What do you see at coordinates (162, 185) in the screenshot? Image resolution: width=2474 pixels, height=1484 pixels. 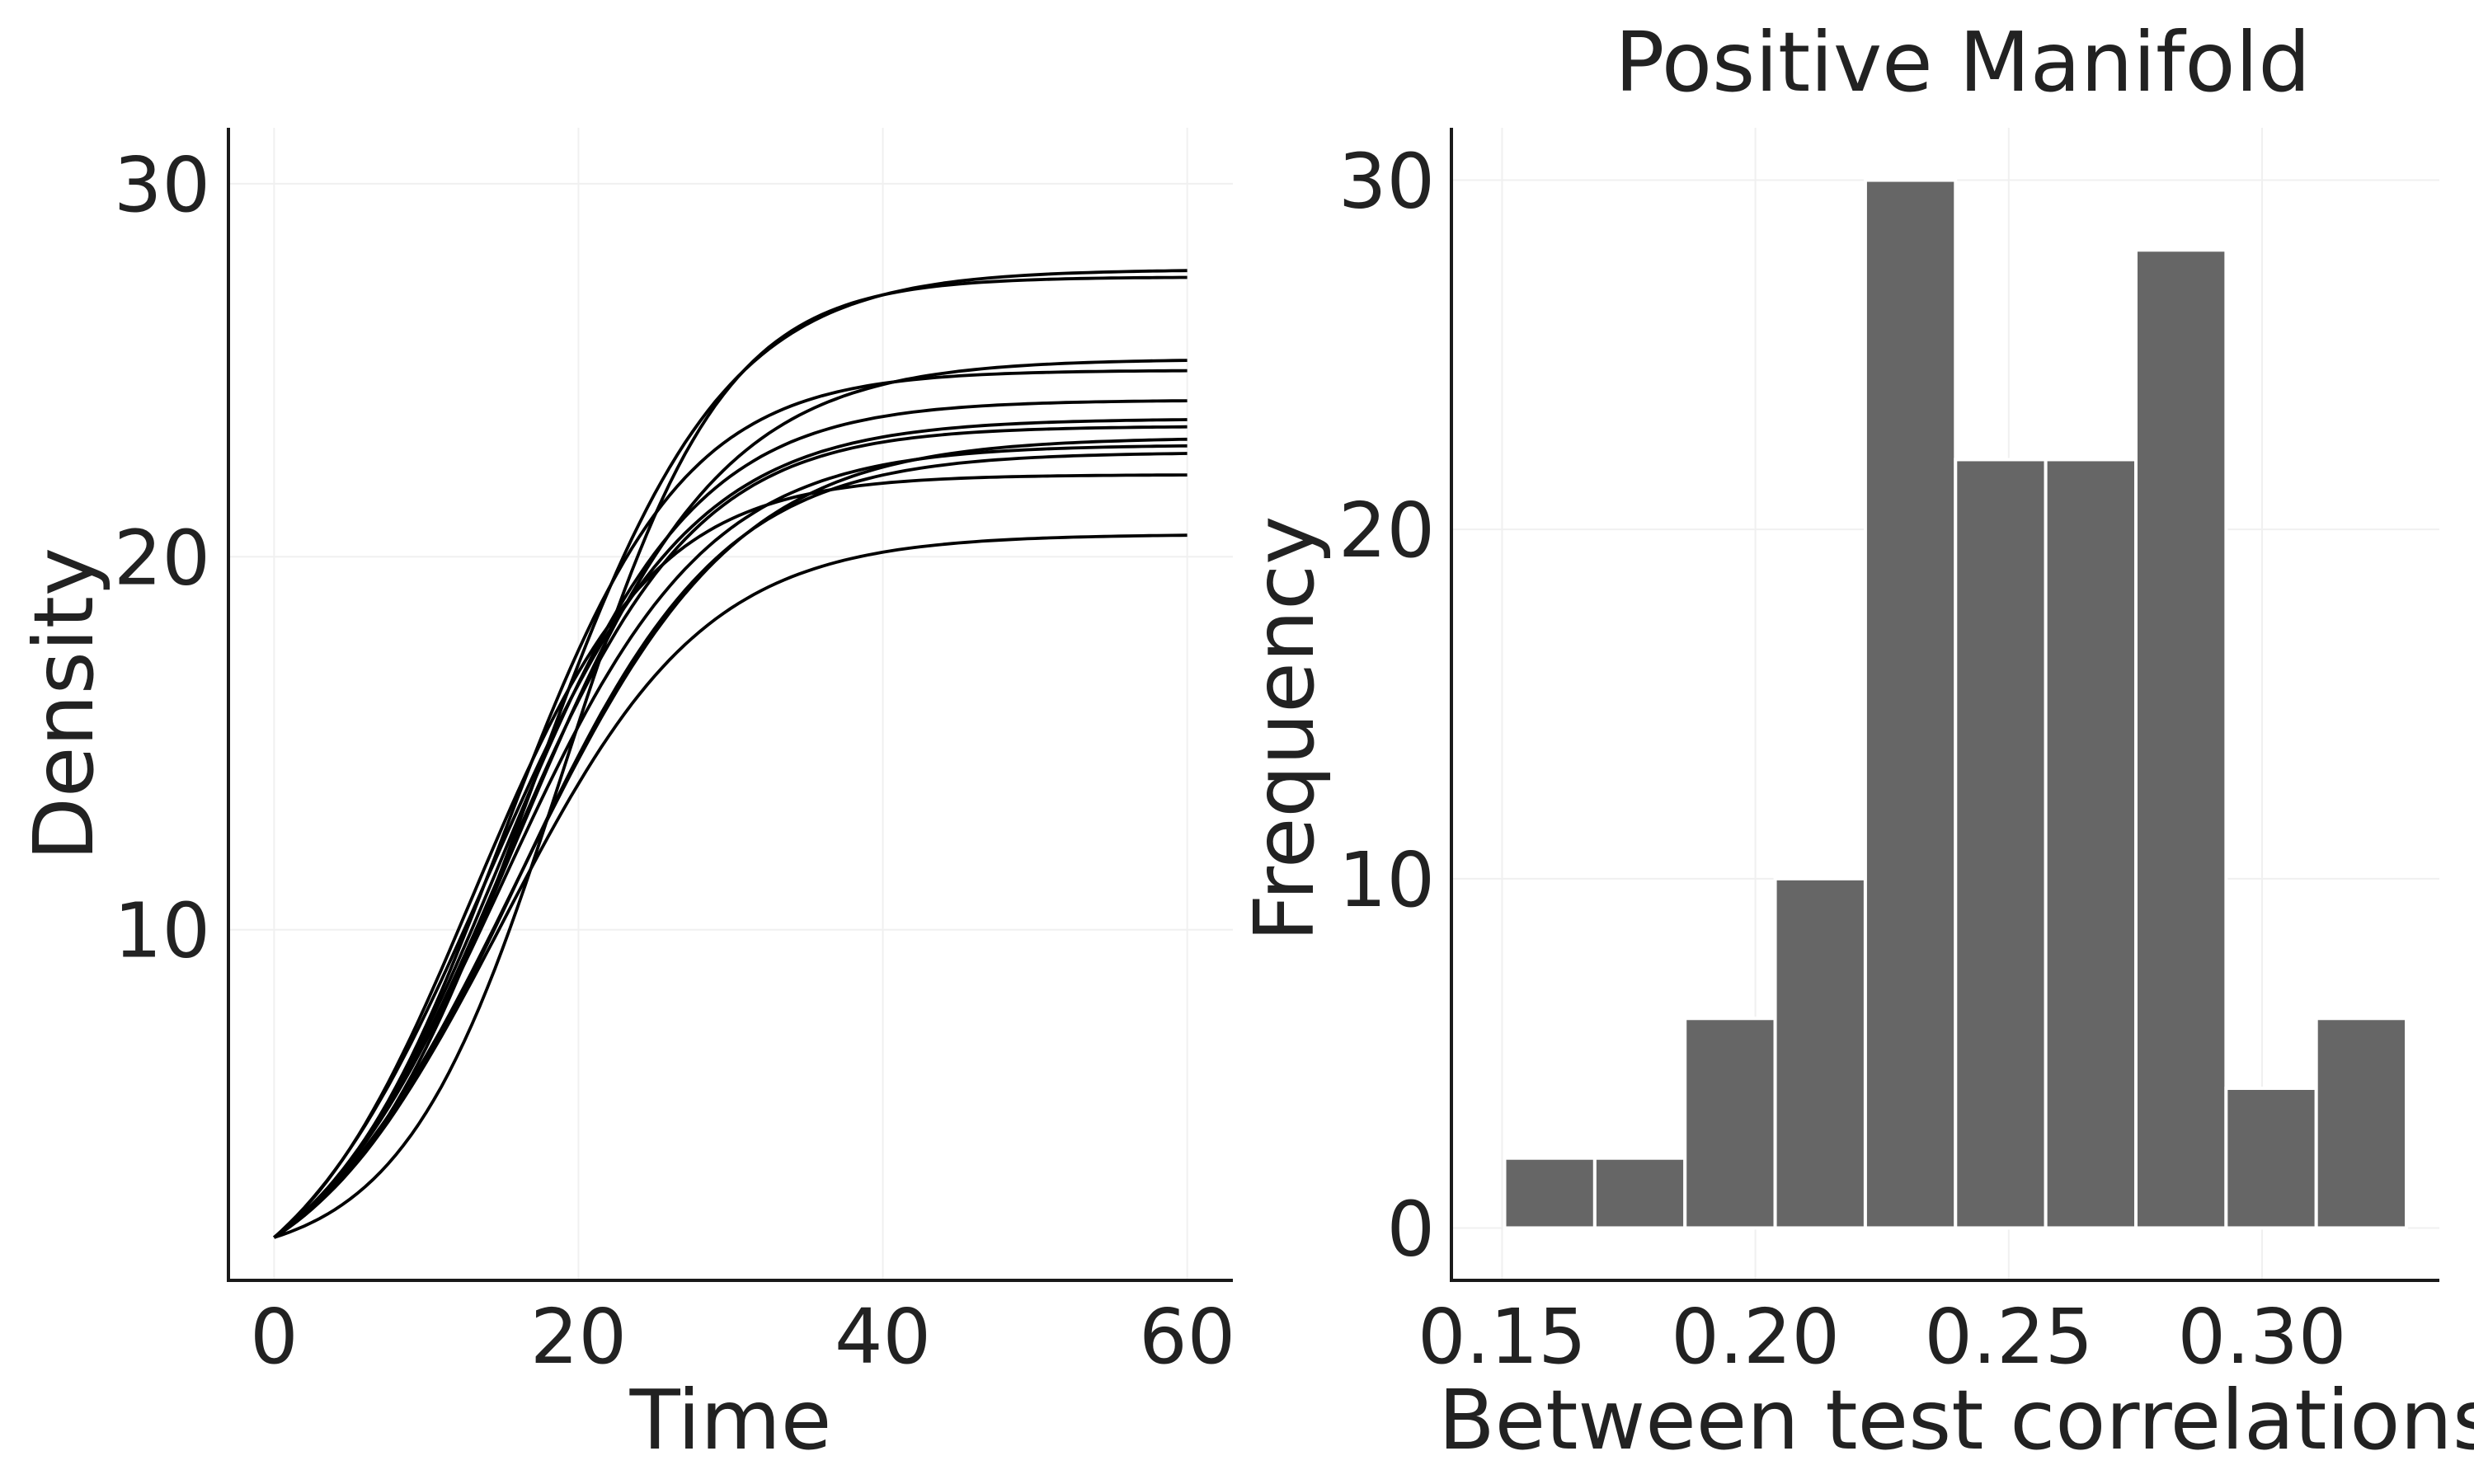 I see `line-chart-y-tick-2: 30` at bounding box center [162, 185].